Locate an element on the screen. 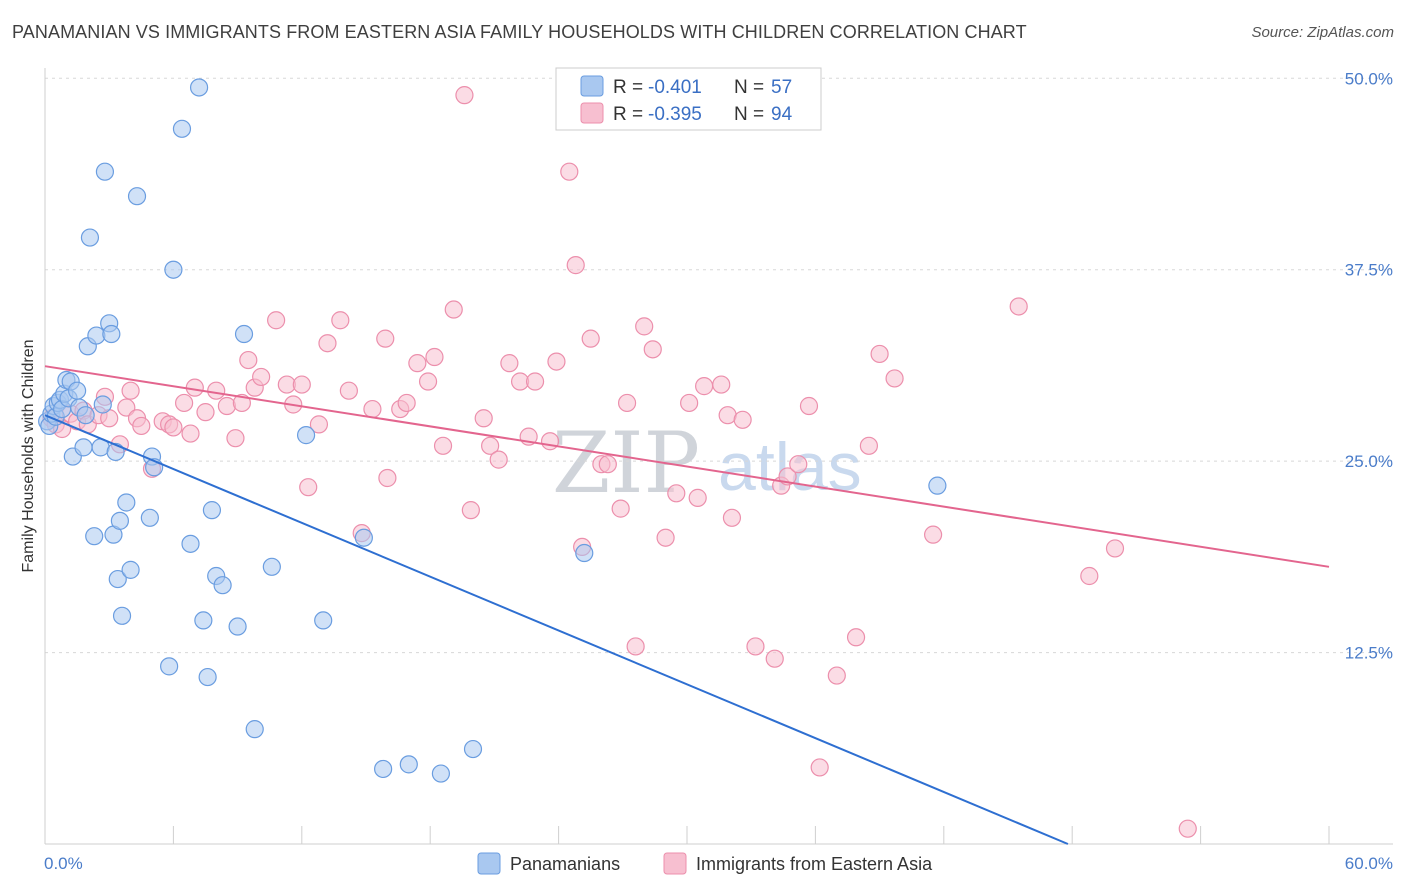 The height and width of the screenshot is (892, 1406). series-legend: Panamanians Immigrants from Eastern Asia is located at coordinates (705, 863).